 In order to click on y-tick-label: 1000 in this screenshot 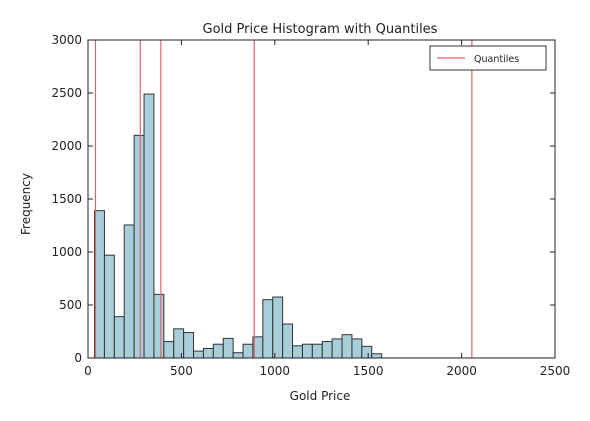, I will do `click(66, 252)`.